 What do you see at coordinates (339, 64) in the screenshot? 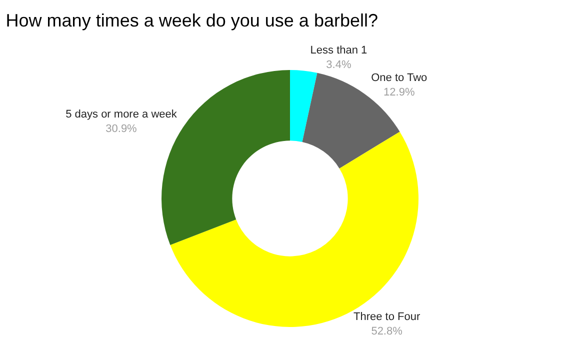
I see `data-label: 3.4%` at bounding box center [339, 64].